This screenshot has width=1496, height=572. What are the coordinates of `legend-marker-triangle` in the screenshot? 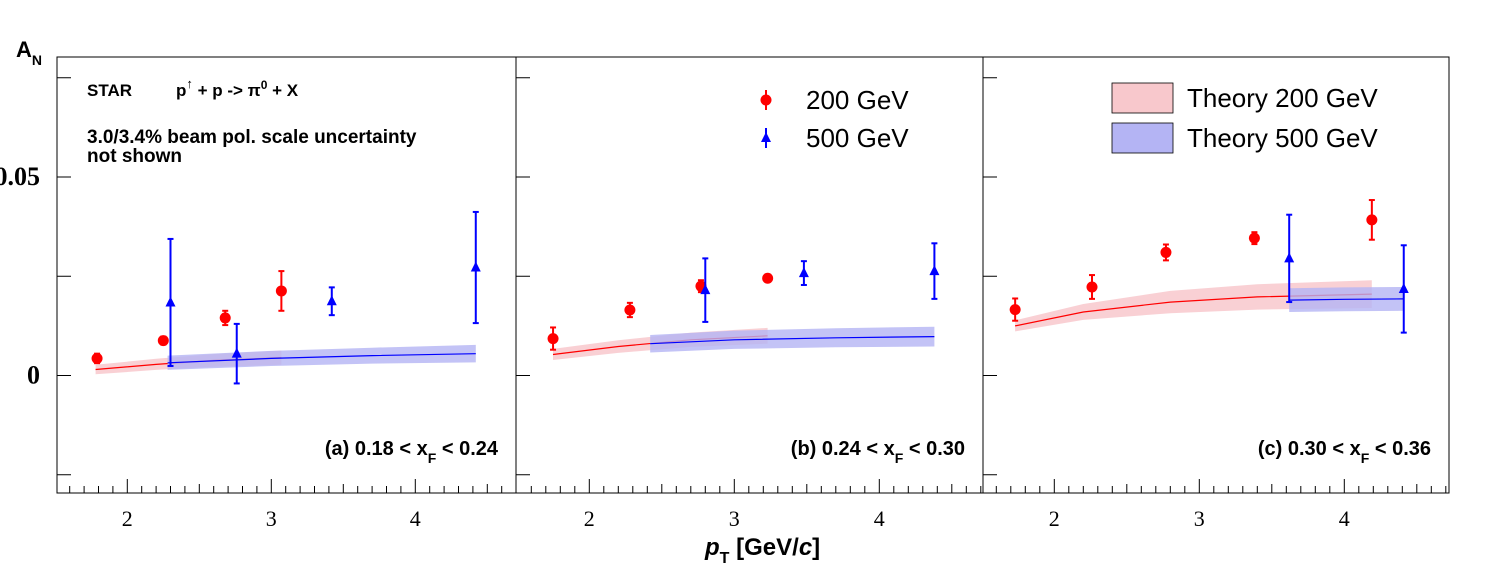 It's located at (766, 137).